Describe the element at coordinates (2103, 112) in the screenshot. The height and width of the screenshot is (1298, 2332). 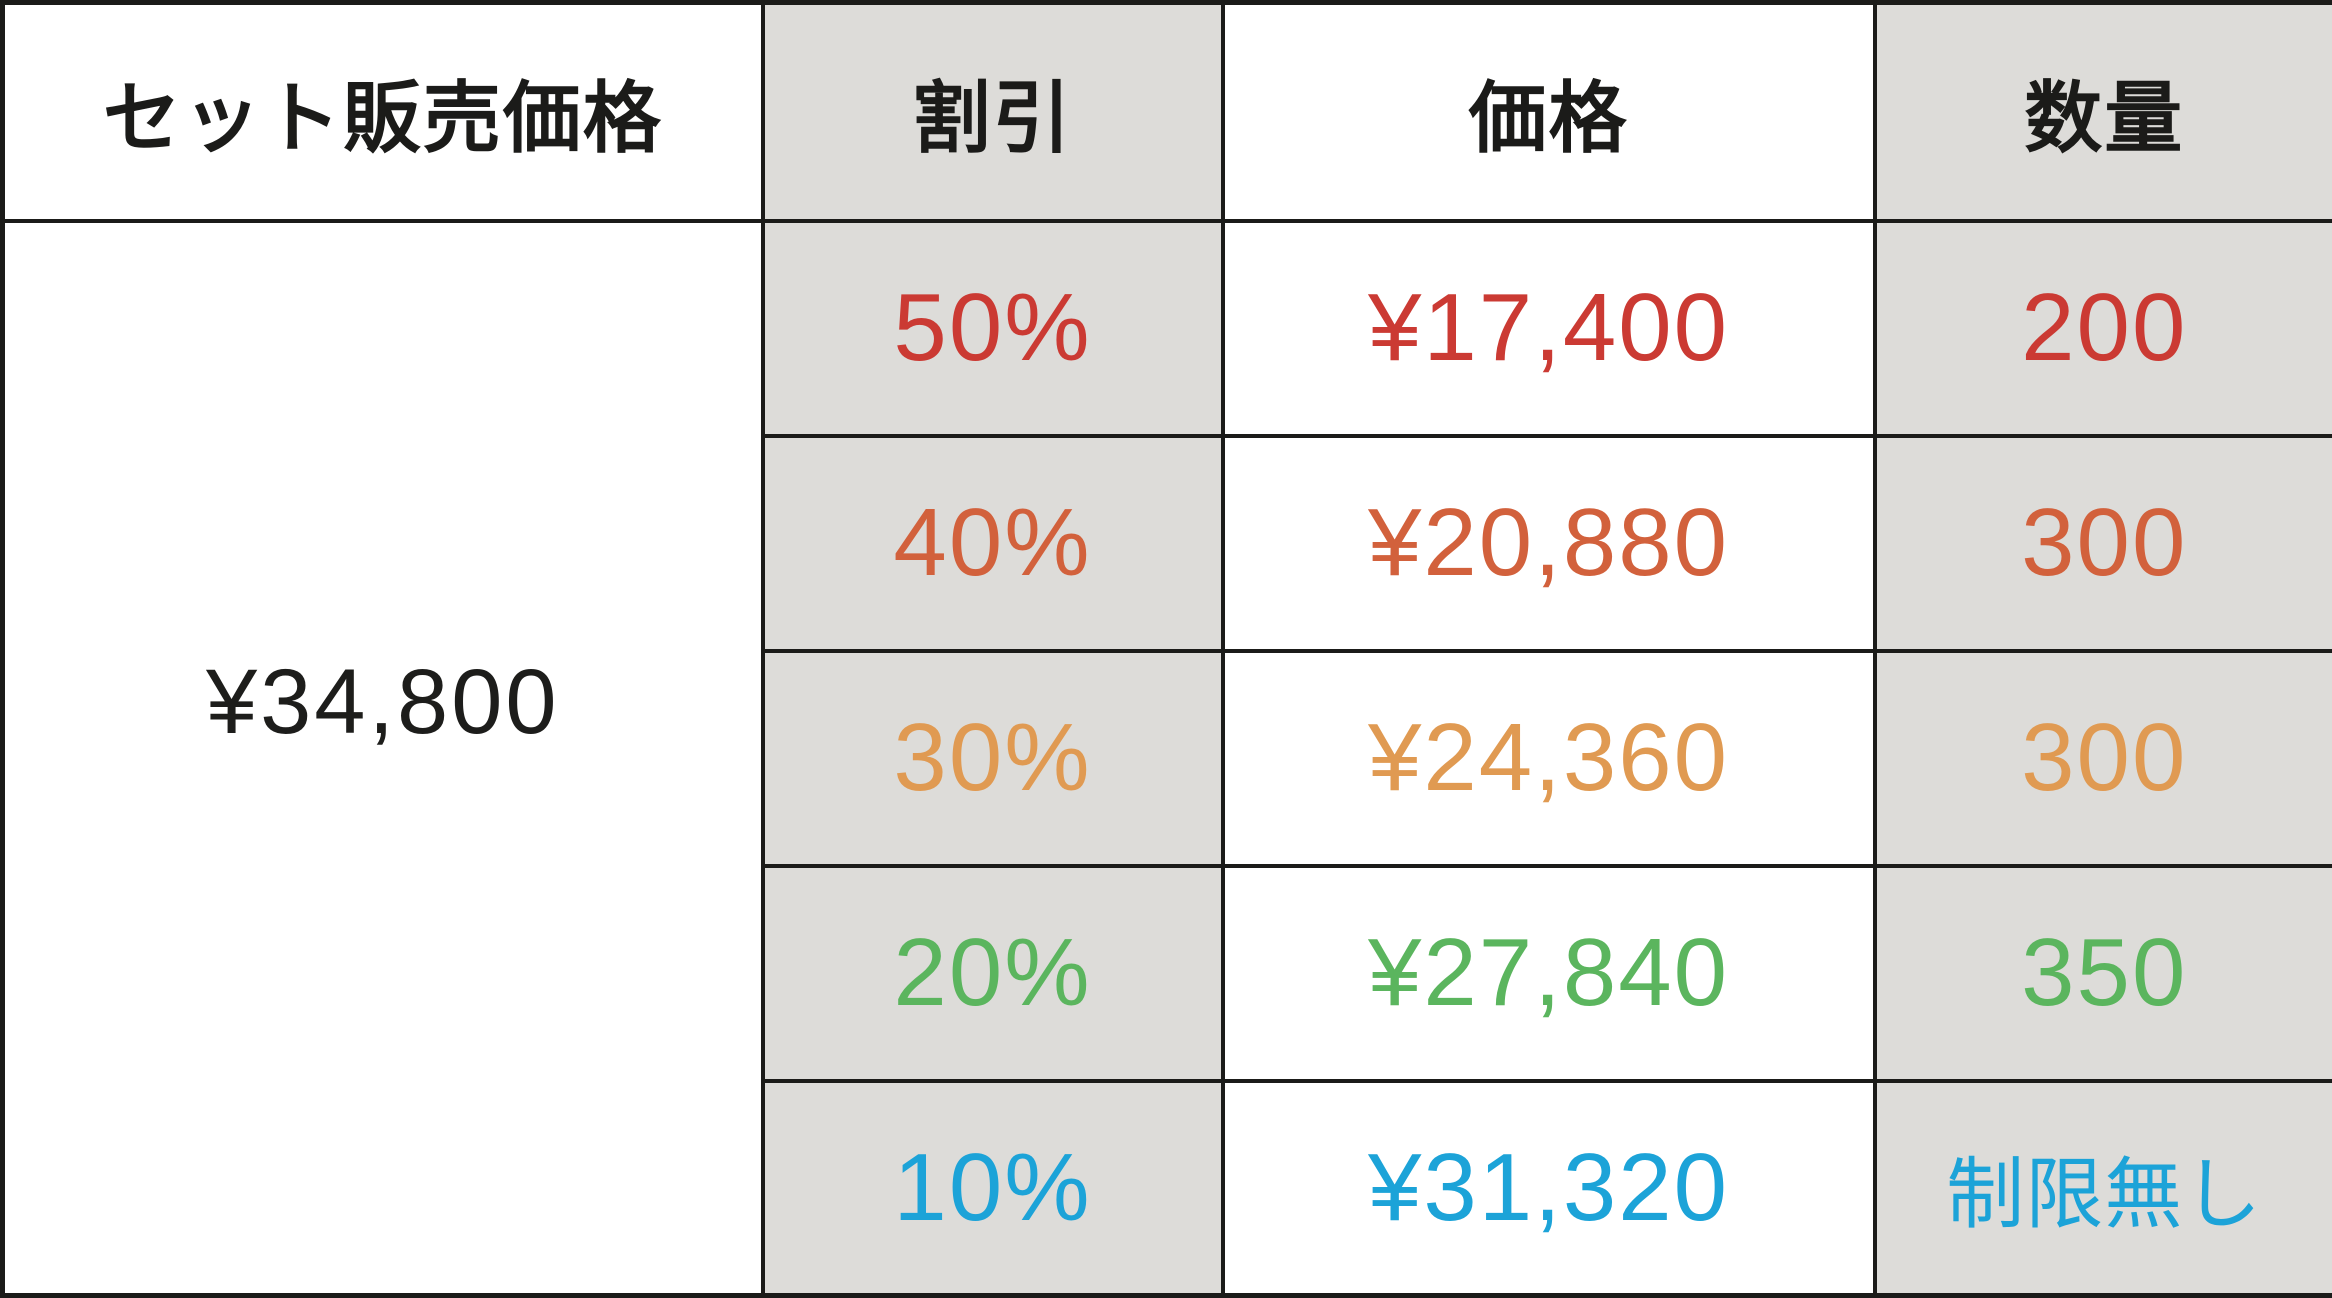
I see `column-header-quantity: 数量` at that location.